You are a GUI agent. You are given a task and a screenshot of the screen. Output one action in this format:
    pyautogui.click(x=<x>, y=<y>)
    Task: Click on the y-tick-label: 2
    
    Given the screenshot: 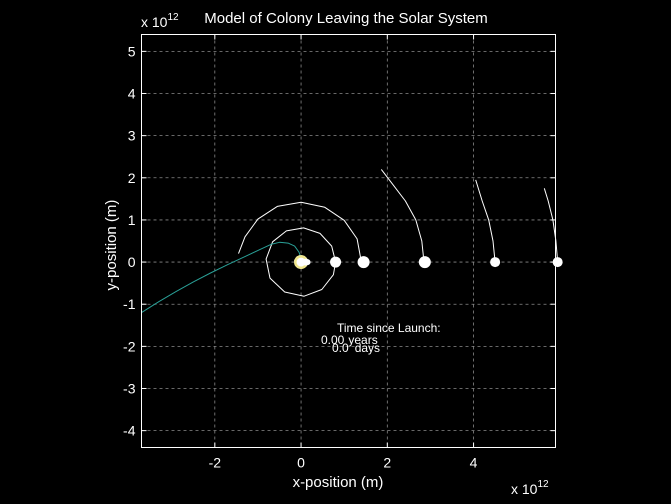 What is the action you would take?
    pyautogui.click(x=132, y=178)
    